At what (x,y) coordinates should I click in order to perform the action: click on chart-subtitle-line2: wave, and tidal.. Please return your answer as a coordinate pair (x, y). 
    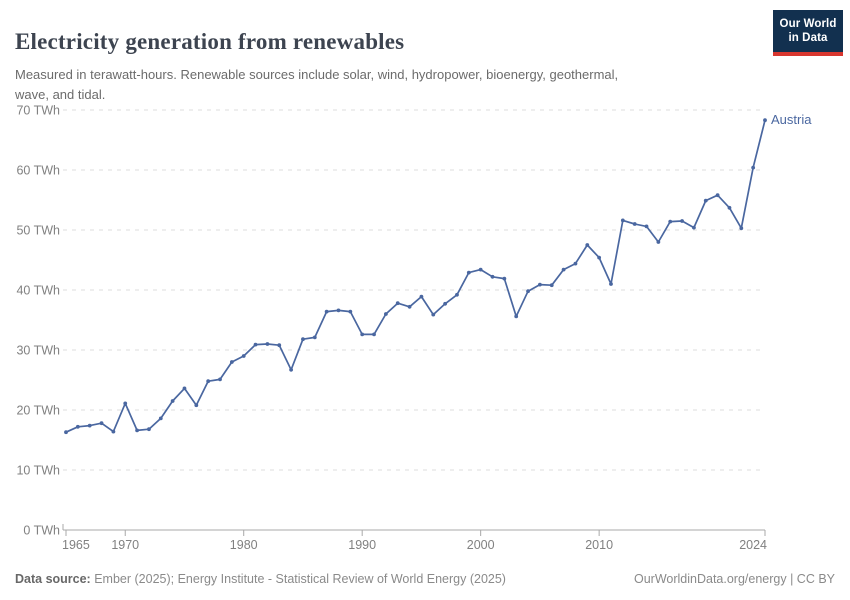
    Looking at the image, I should click on (60, 95).